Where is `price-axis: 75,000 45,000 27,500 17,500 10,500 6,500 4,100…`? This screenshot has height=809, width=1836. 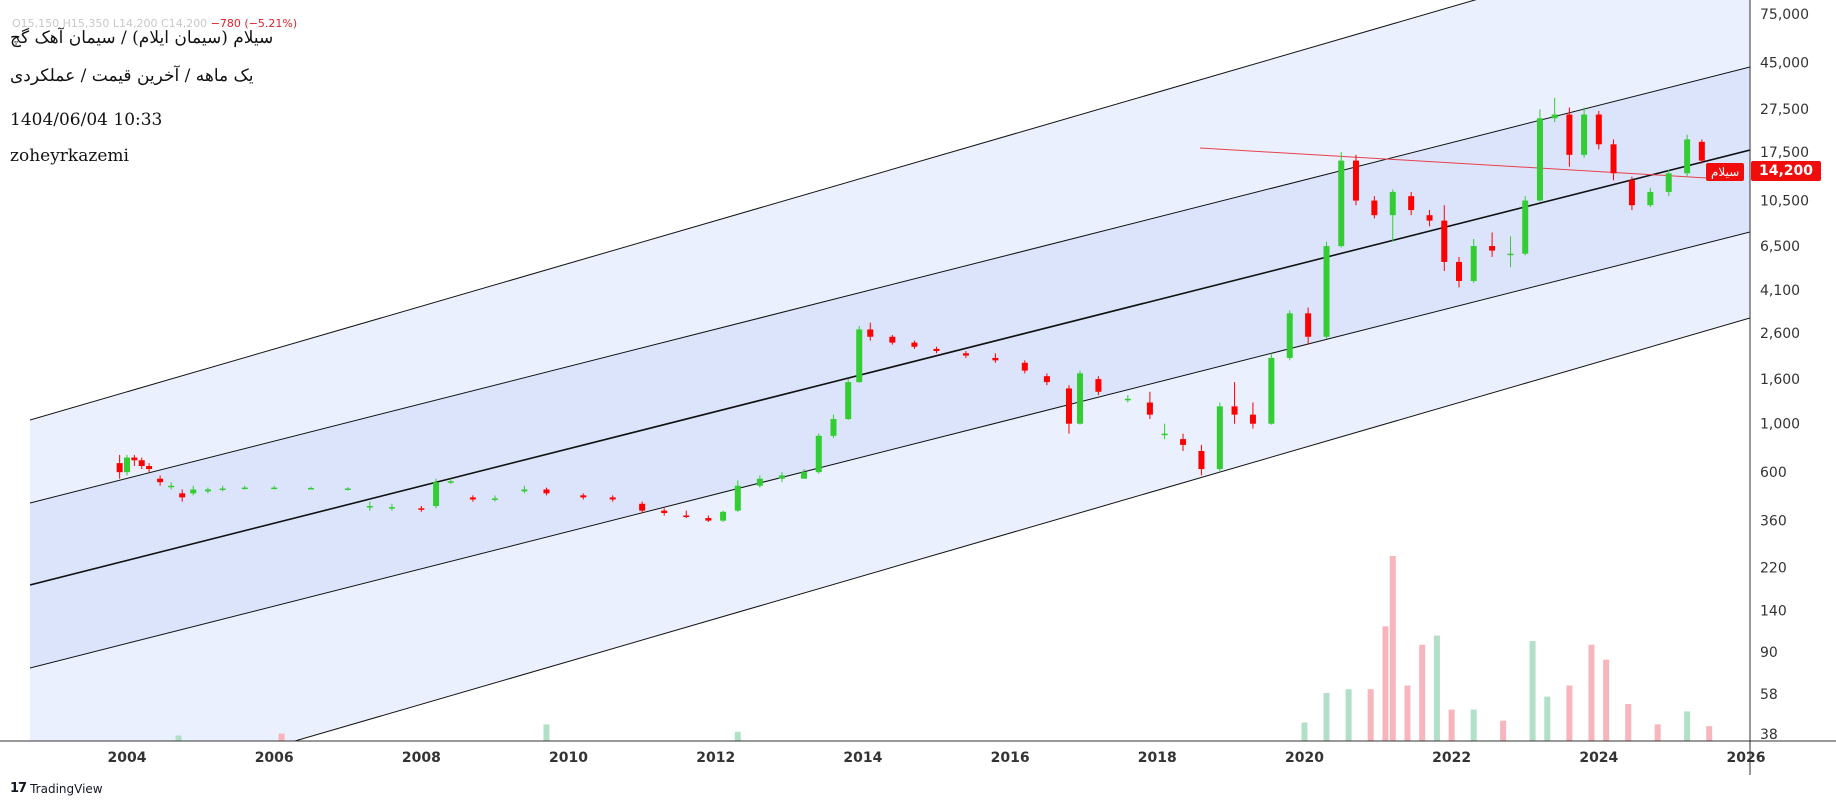 price-axis: 75,000 45,000 27,500 17,500 10,500 6,500 4,100… is located at coordinates (1784, 375).